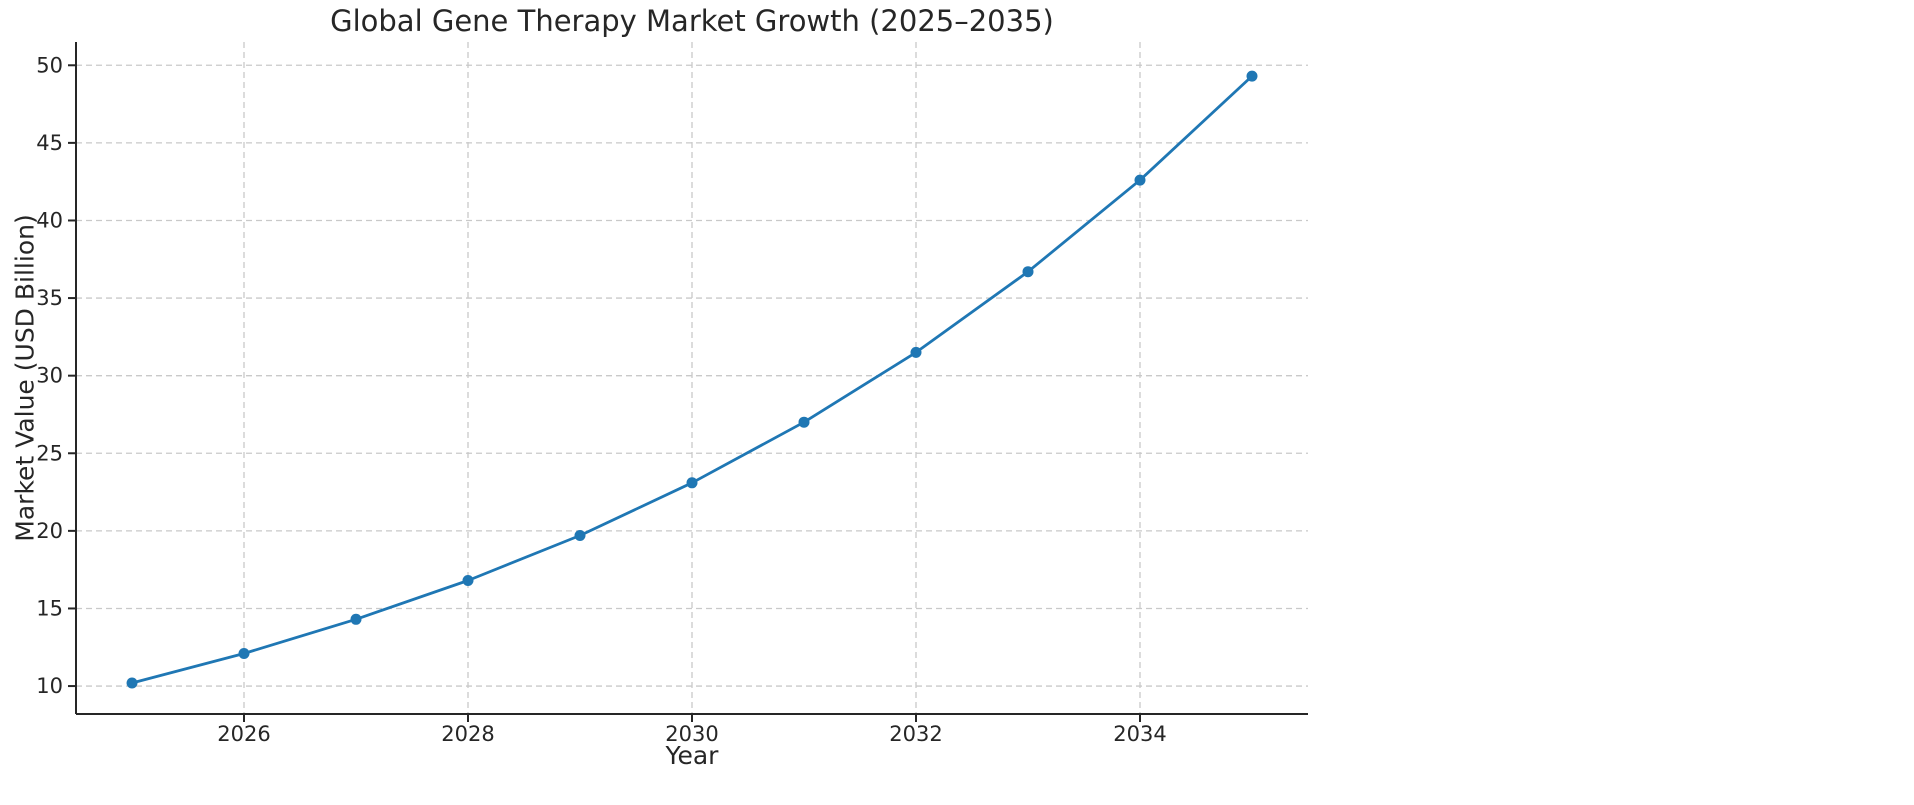 Image resolution: width=1914 pixels, height=805 pixels. What do you see at coordinates (243, 734) in the screenshot?
I see `x-tick-label: 2026` at bounding box center [243, 734].